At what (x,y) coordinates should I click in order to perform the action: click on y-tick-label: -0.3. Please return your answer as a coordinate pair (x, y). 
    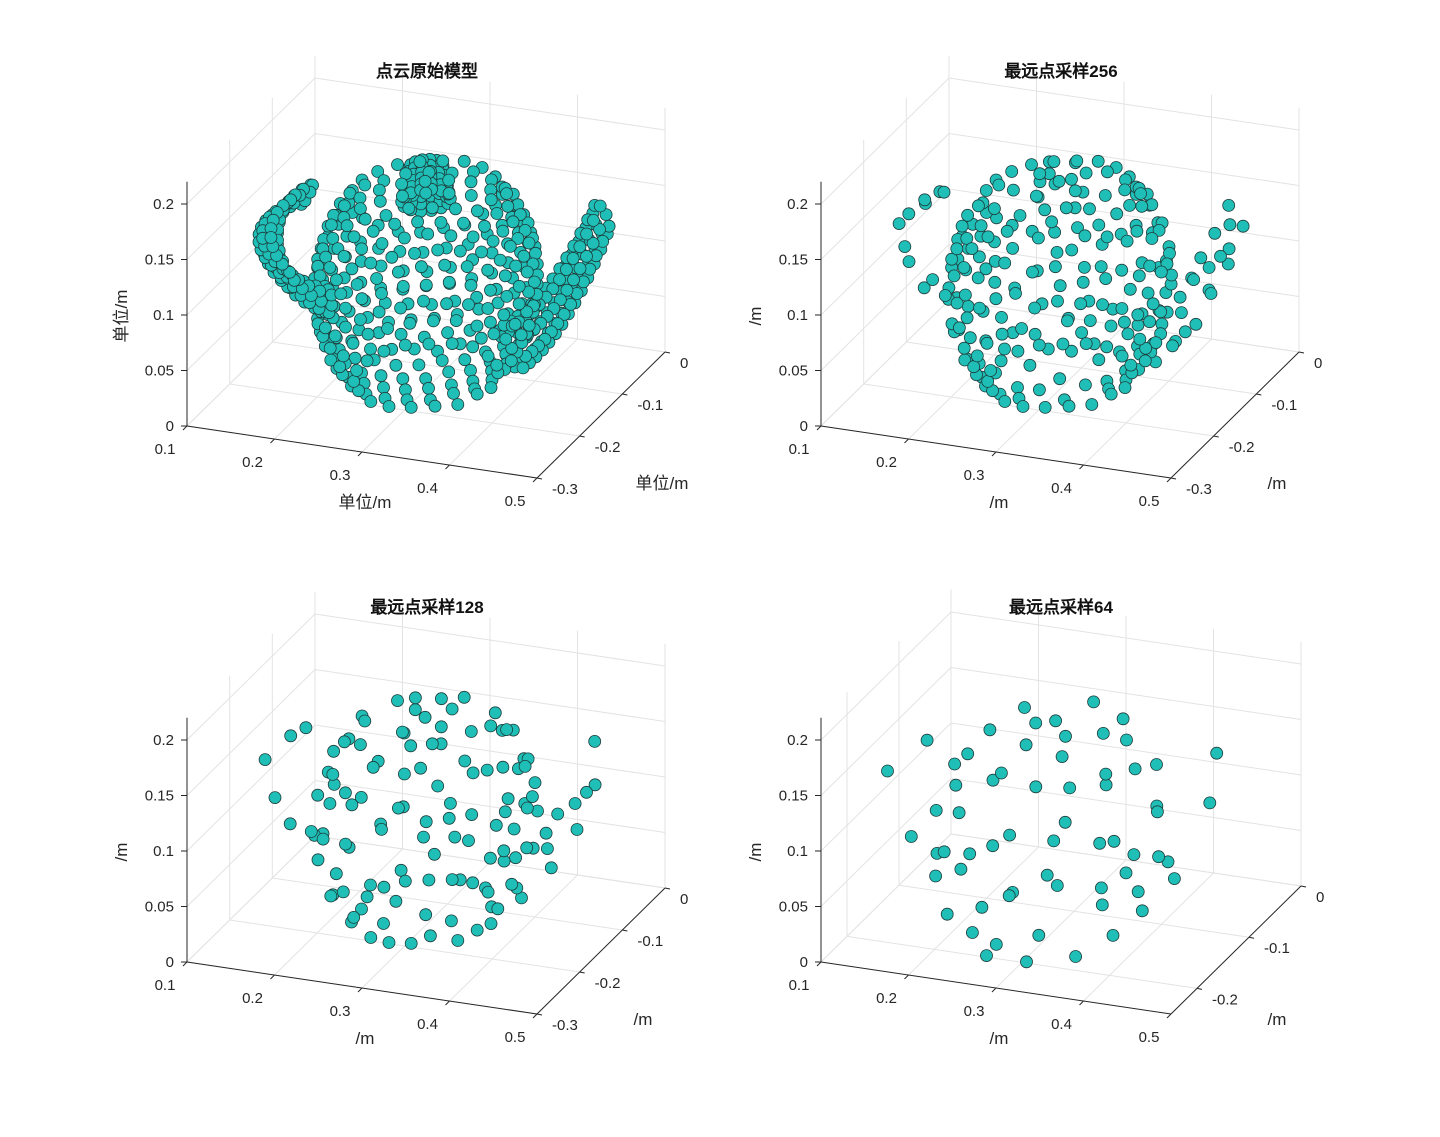
    Looking at the image, I should click on (565, 1025).